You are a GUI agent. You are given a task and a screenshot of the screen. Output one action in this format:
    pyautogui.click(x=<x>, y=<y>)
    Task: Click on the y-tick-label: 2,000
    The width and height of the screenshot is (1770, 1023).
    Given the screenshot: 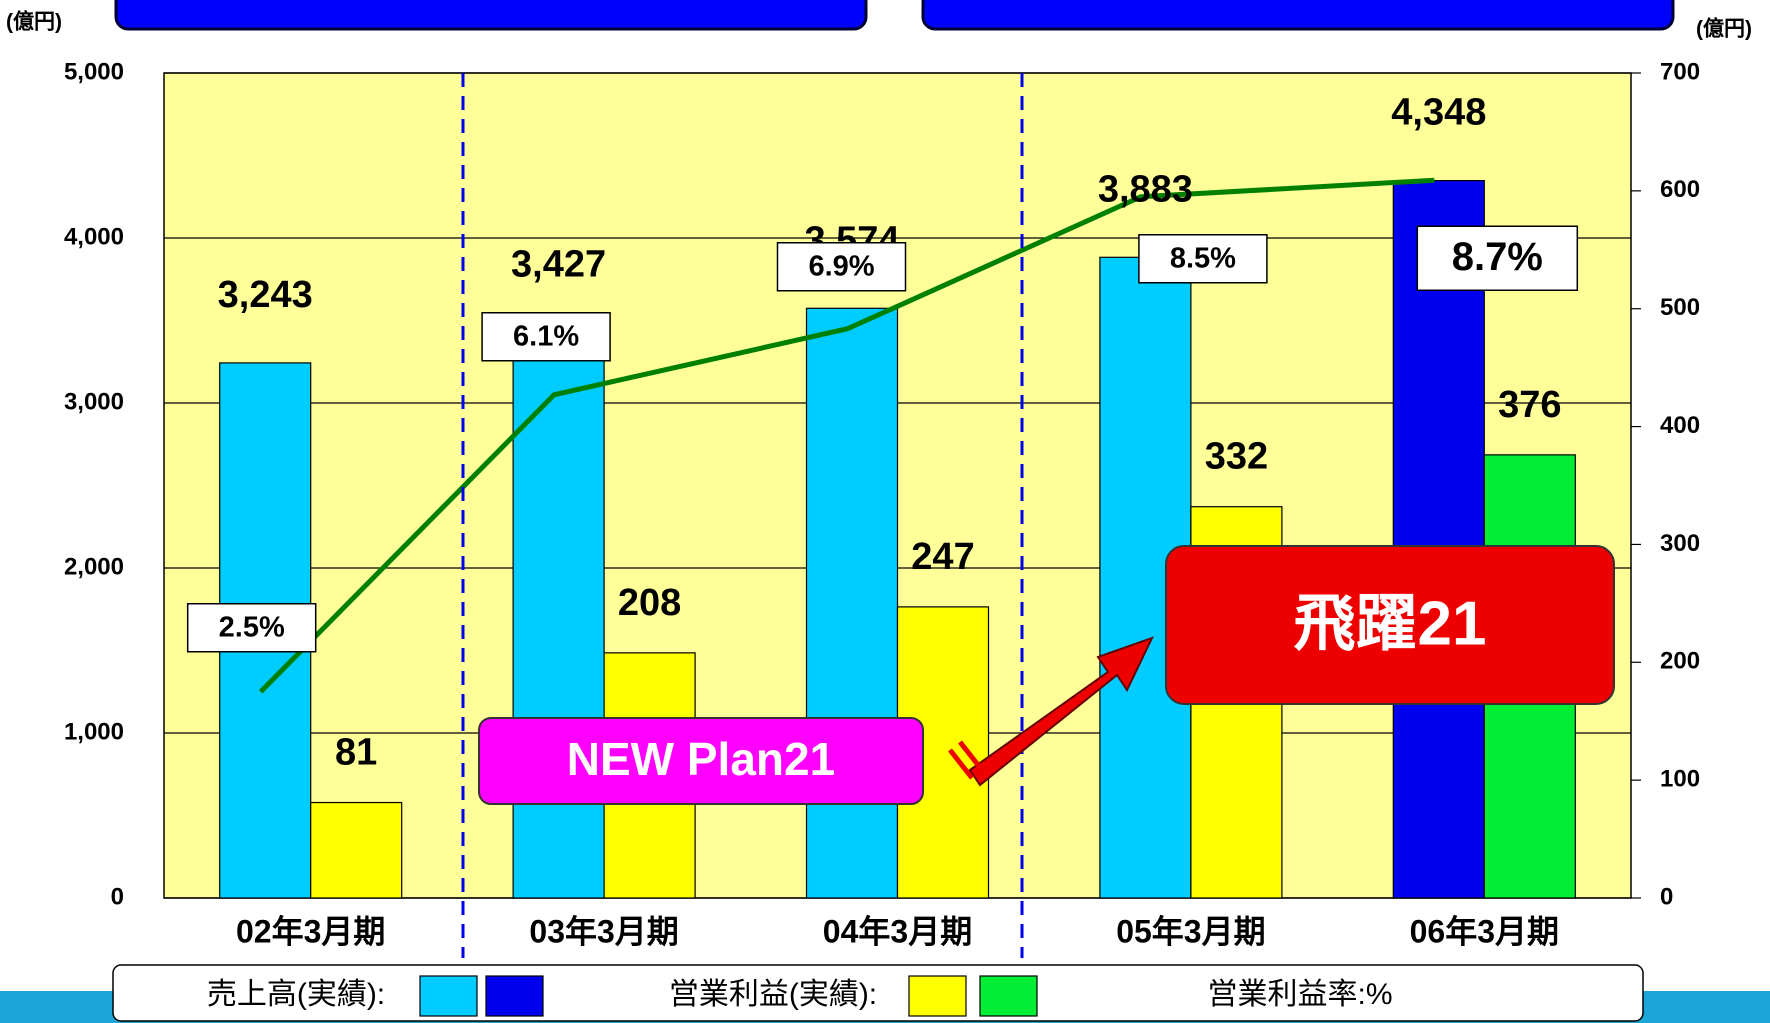 What is the action you would take?
    pyautogui.click(x=94, y=566)
    